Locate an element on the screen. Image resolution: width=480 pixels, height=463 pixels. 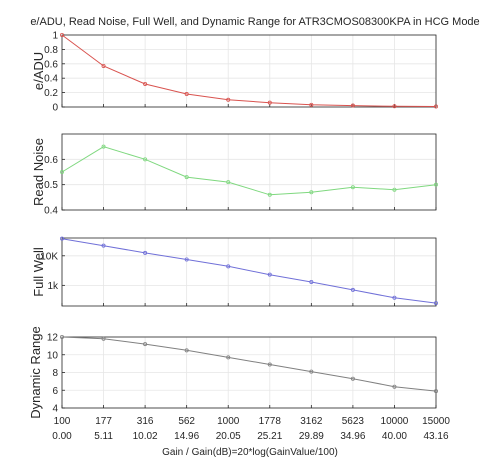
x-db-tick-label: 5.11 is located at coordinates (103, 436).